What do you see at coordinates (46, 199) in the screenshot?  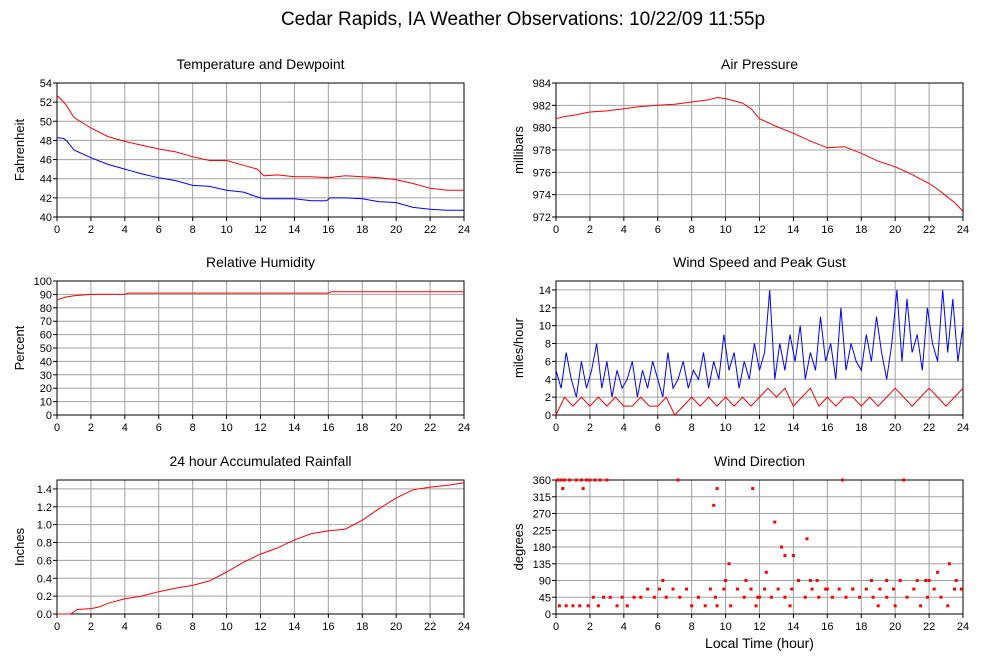 I see `y-tick-label: 42` at bounding box center [46, 199].